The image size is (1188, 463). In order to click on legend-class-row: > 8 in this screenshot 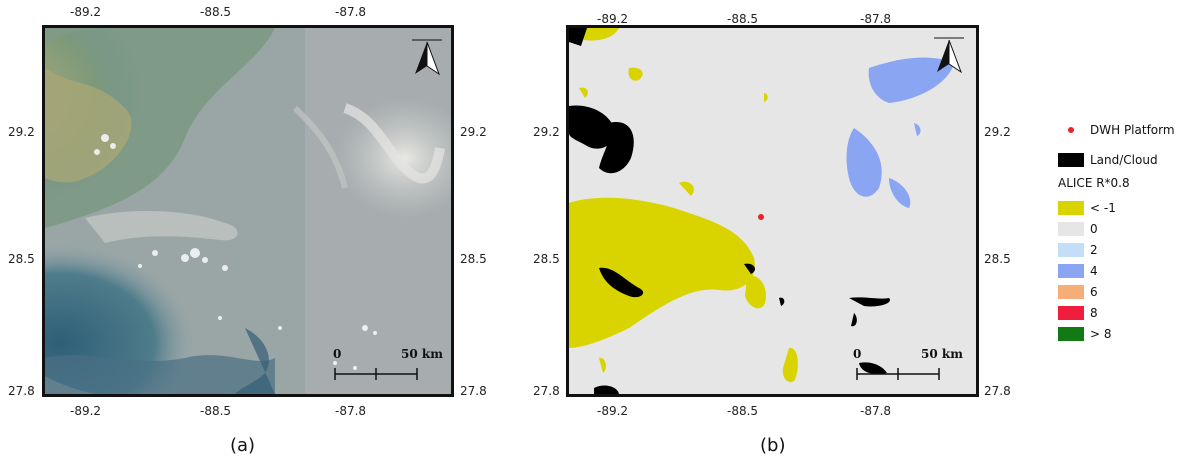, I will do `click(1085, 334)`.